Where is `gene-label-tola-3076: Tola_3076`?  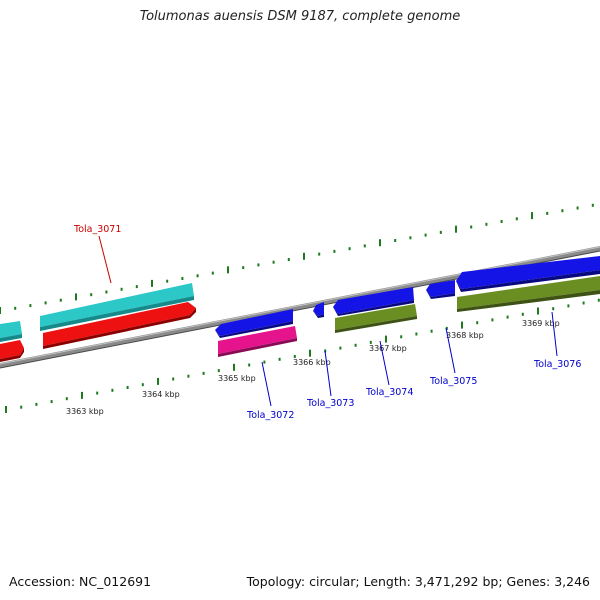
gene-label-tola-3076: Tola_3076 is located at coordinates (557, 364).